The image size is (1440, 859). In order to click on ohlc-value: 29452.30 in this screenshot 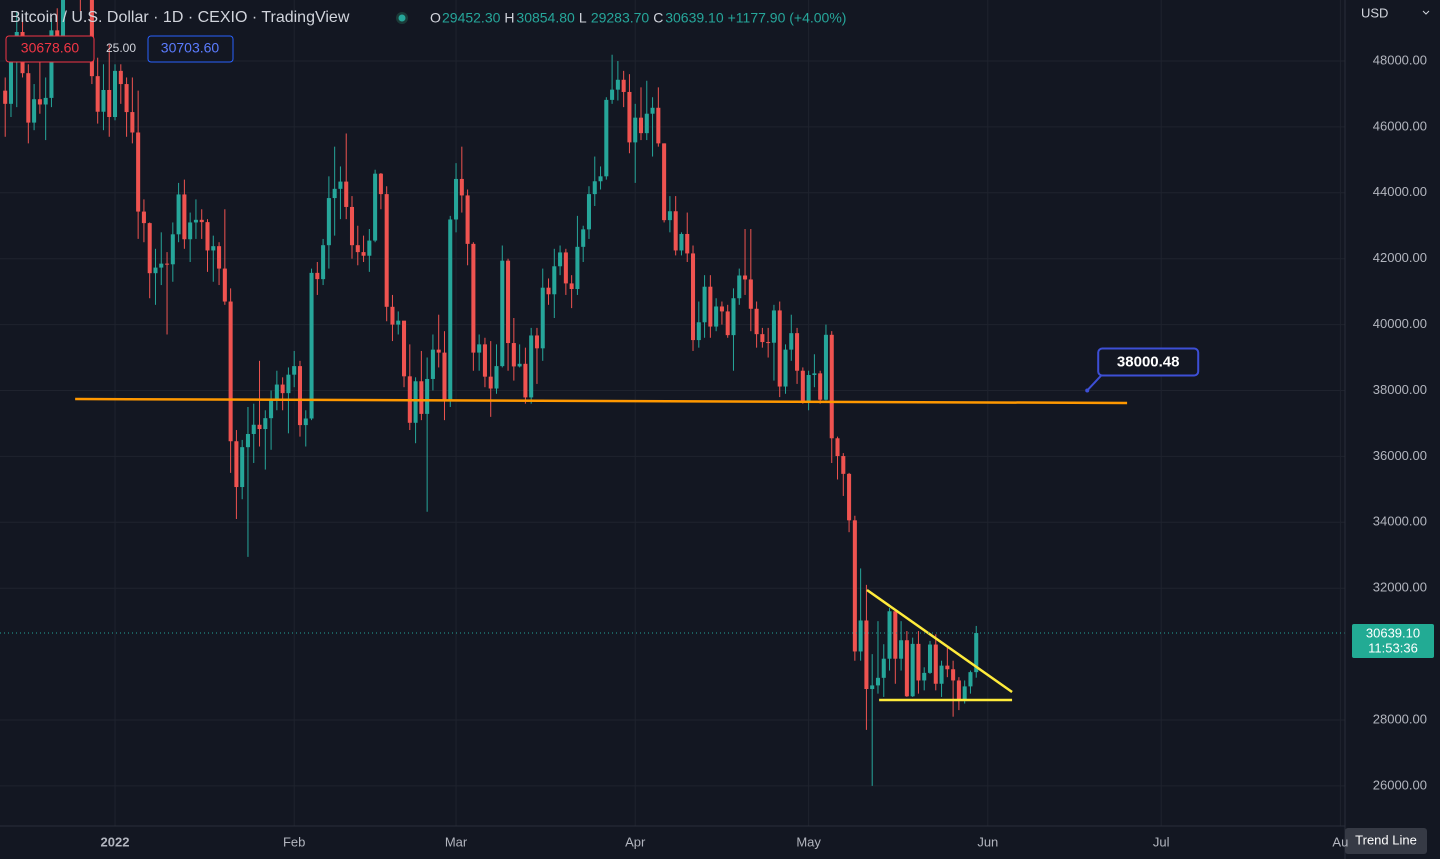, I will do `click(471, 18)`.